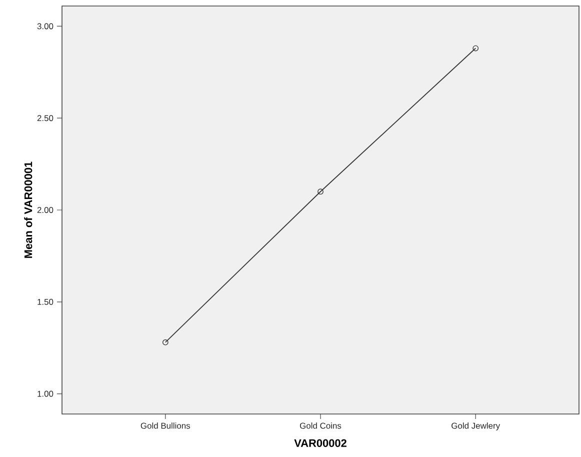 Image resolution: width=581 pixels, height=457 pixels. What do you see at coordinates (476, 426) in the screenshot?
I see `x-tick-label: Gold Jewlery` at bounding box center [476, 426].